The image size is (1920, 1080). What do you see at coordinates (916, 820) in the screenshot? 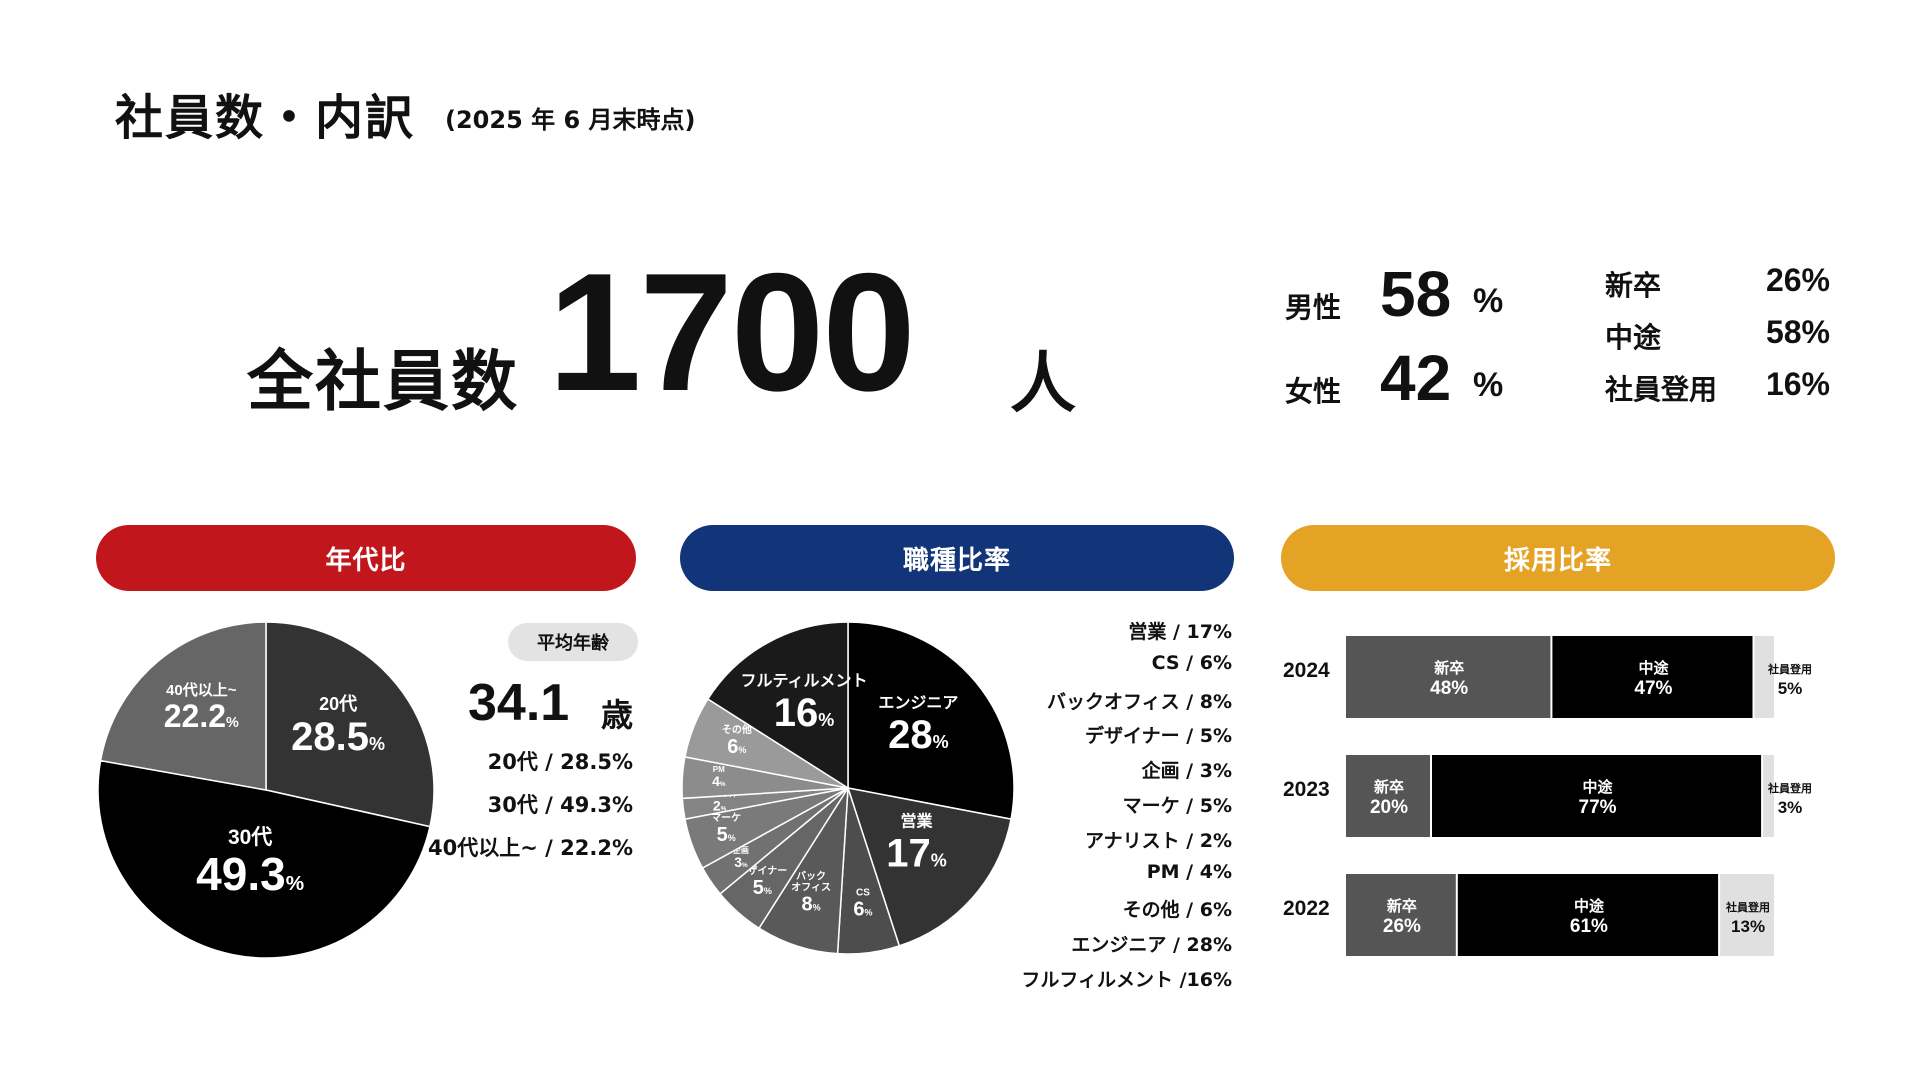
I see `pie-slice-label: 営業` at bounding box center [916, 820].